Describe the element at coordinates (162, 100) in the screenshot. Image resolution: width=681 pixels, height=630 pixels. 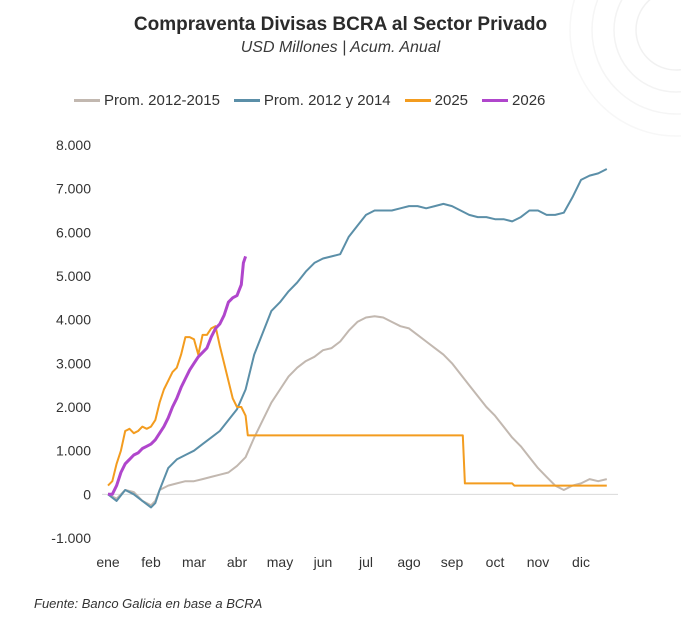
I see `legend-label: Prom. 2012-2015` at that location.